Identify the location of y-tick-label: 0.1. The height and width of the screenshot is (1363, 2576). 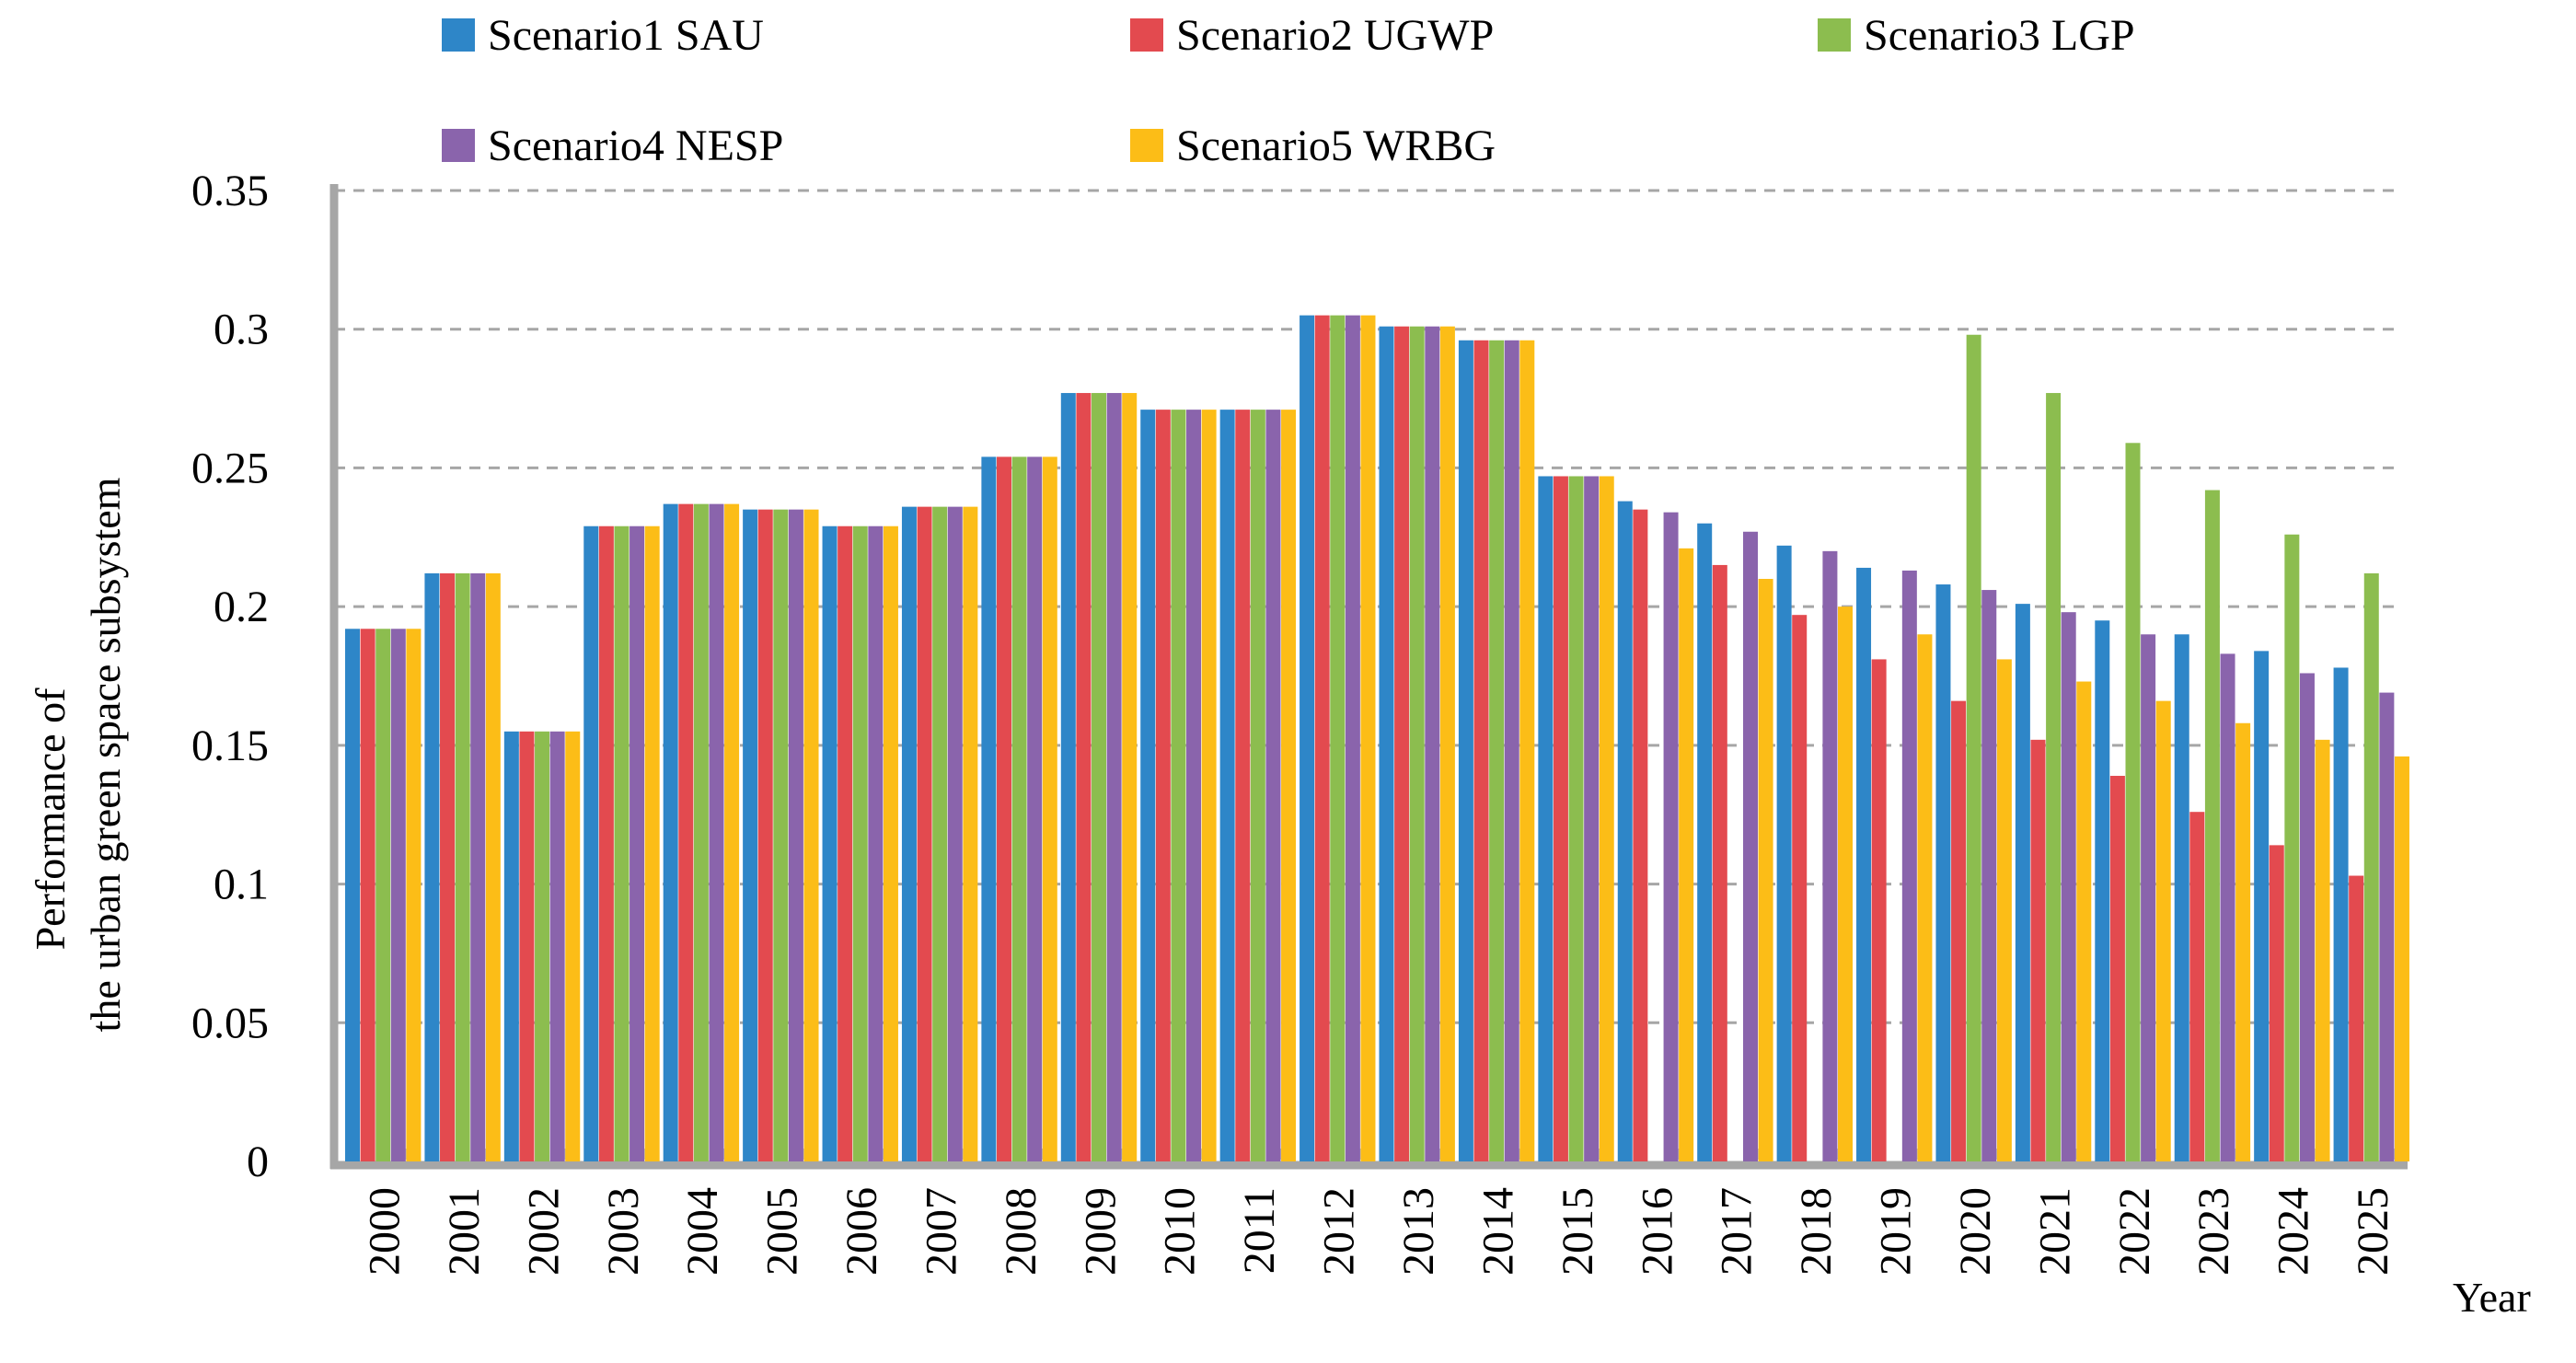
(241, 885).